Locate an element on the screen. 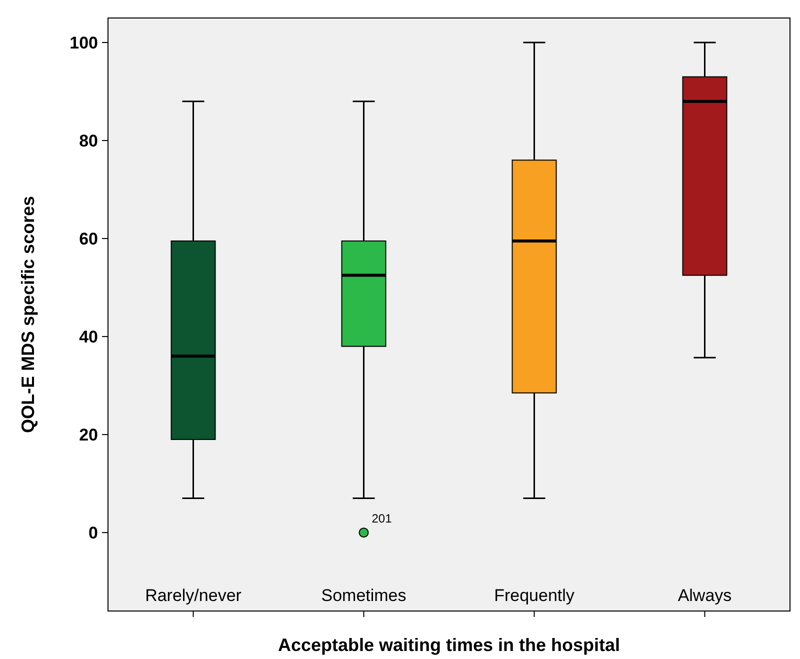 The image size is (800, 659). x-tick-label: Rarely/never is located at coordinates (193, 595).